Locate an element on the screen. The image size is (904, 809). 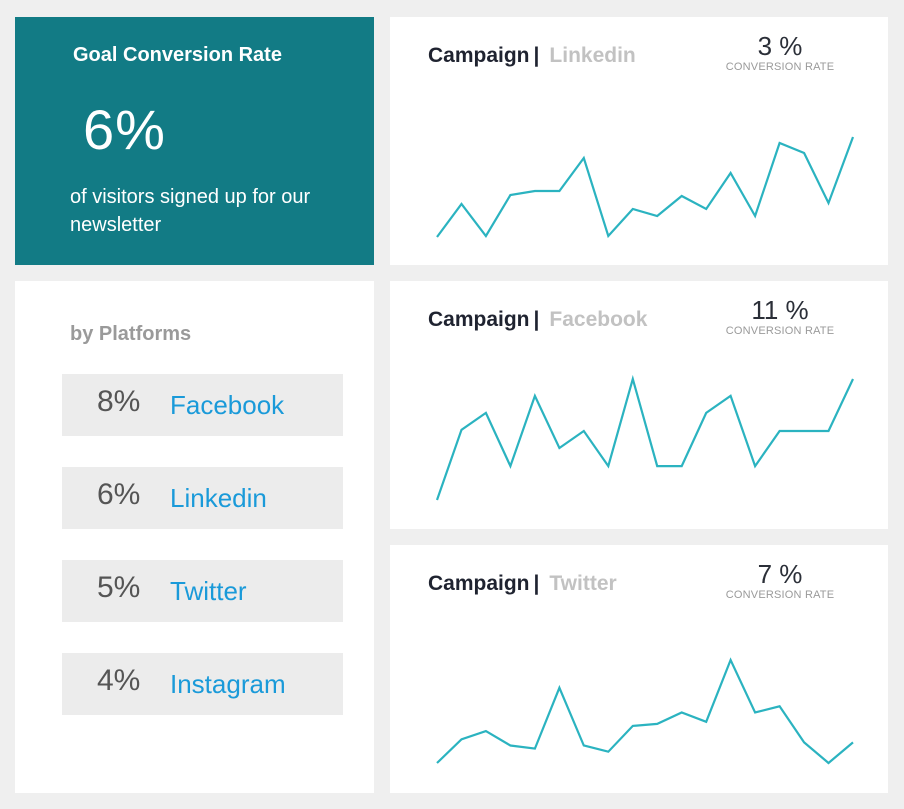
campaign-title: Campaign | Facebook is located at coordinates (537, 320).